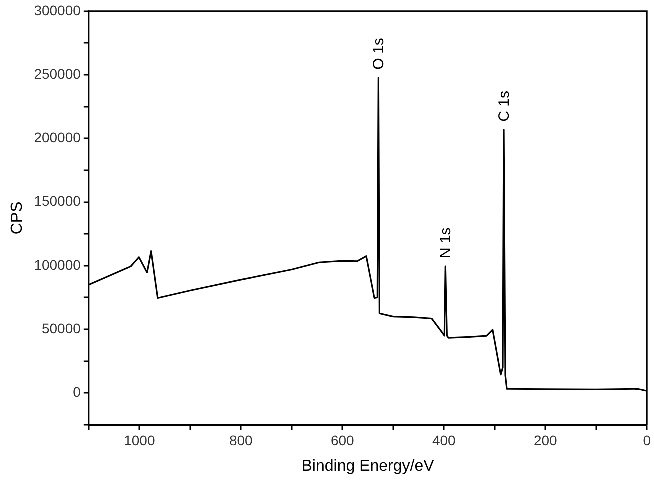  Describe the element at coordinates (647, 440) in the screenshot. I see `x-tick-label: 0` at that location.